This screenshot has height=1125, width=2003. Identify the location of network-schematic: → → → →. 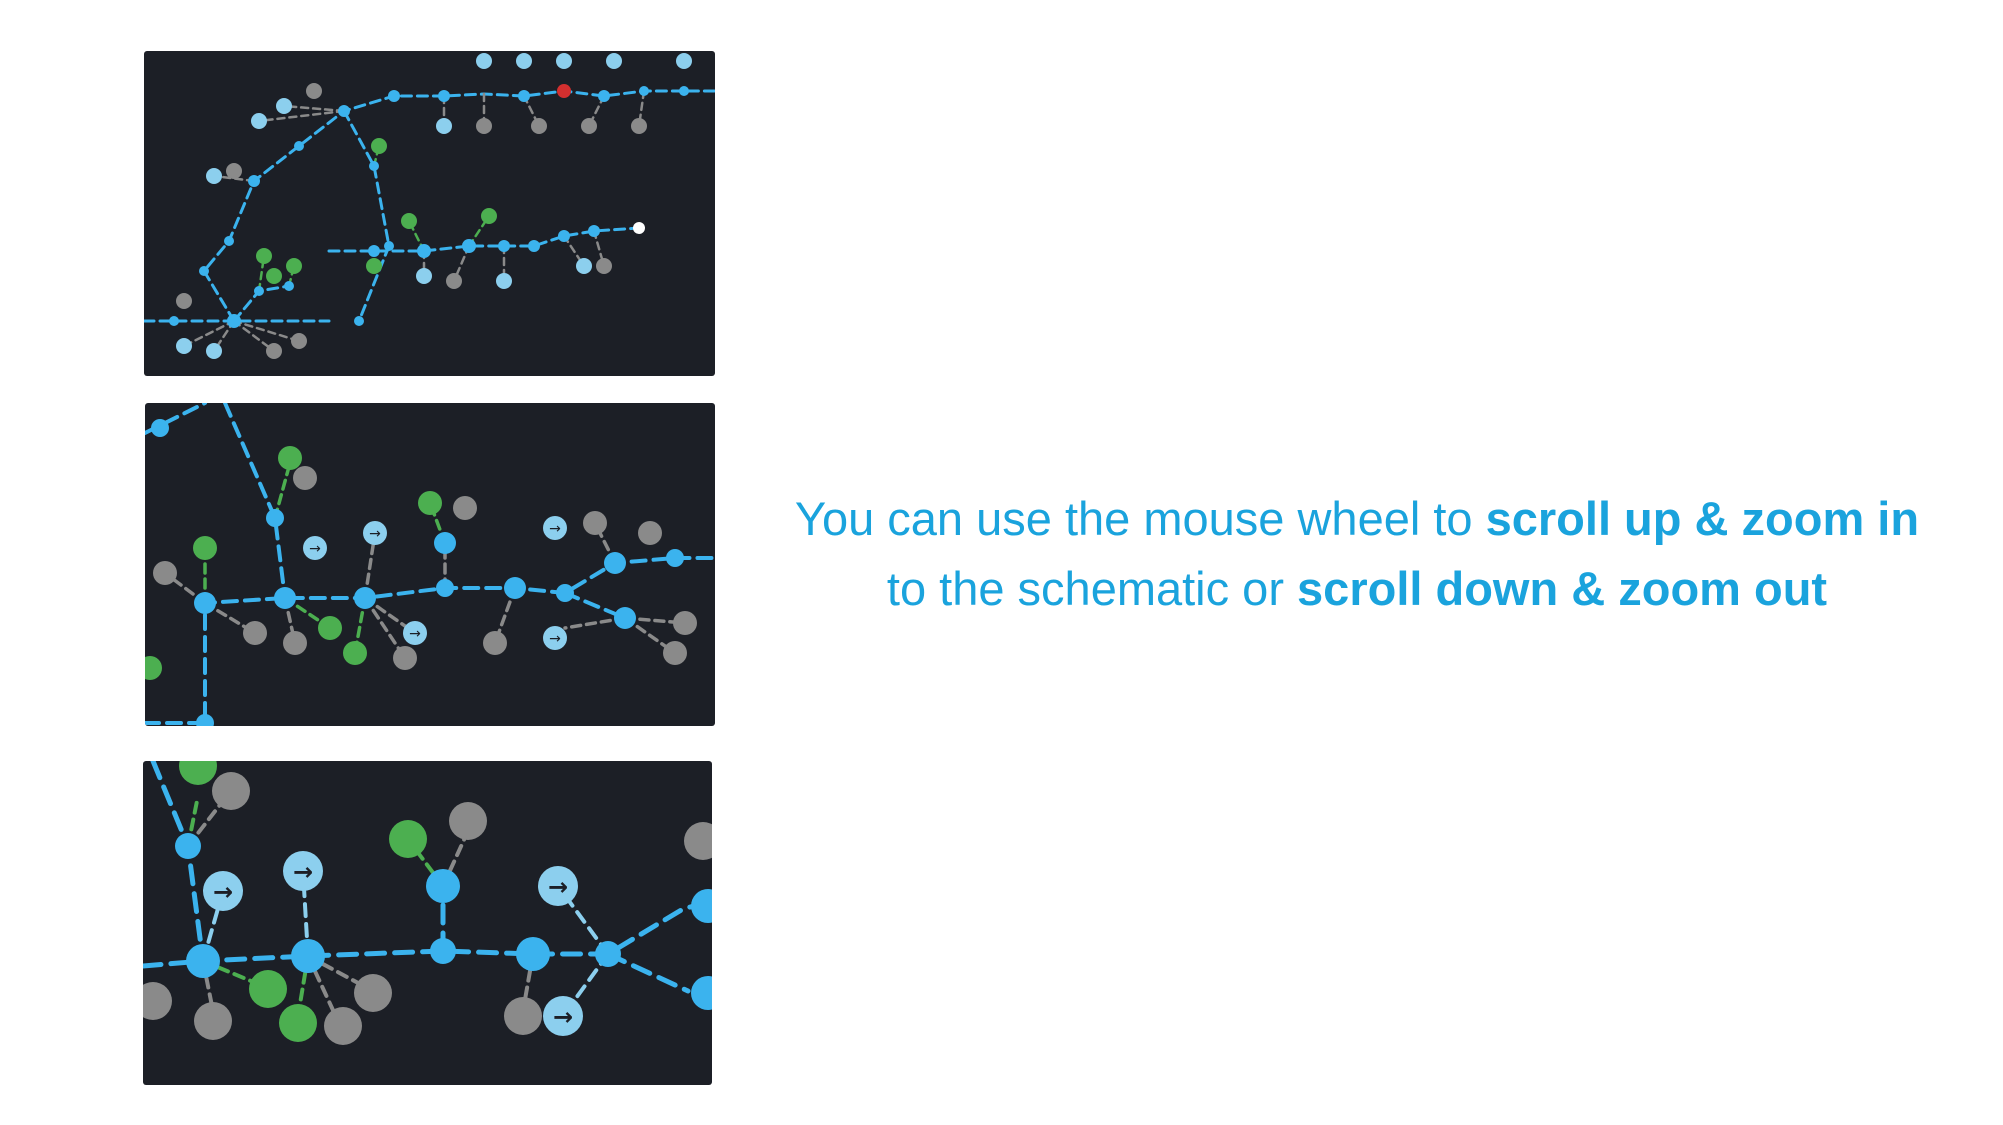
(427, 923).